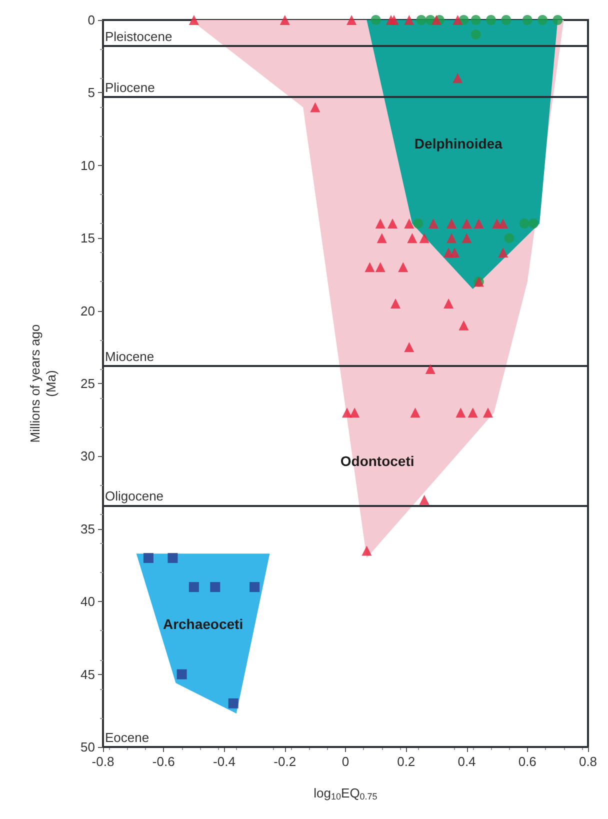  I want to click on x-tick-label: 0, so click(346, 761).